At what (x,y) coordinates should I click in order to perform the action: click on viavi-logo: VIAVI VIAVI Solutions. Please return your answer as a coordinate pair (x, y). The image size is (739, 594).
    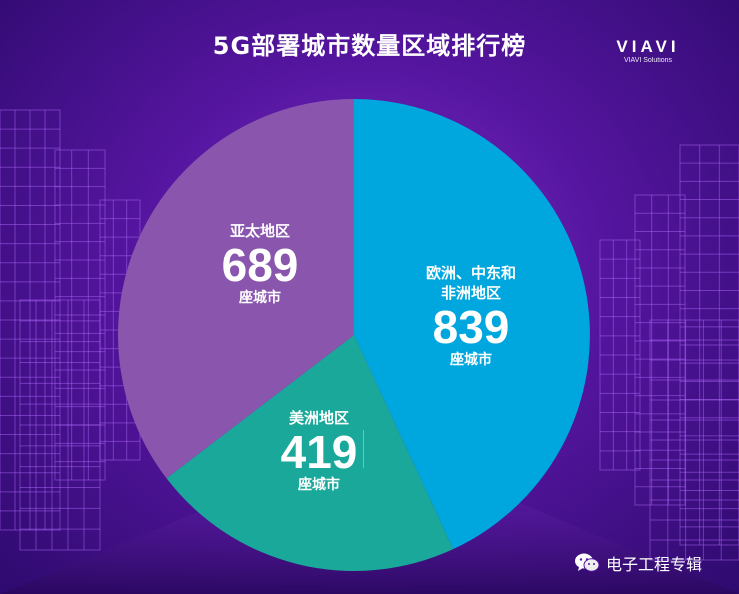
    Looking at the image, I should click on (648, 51).